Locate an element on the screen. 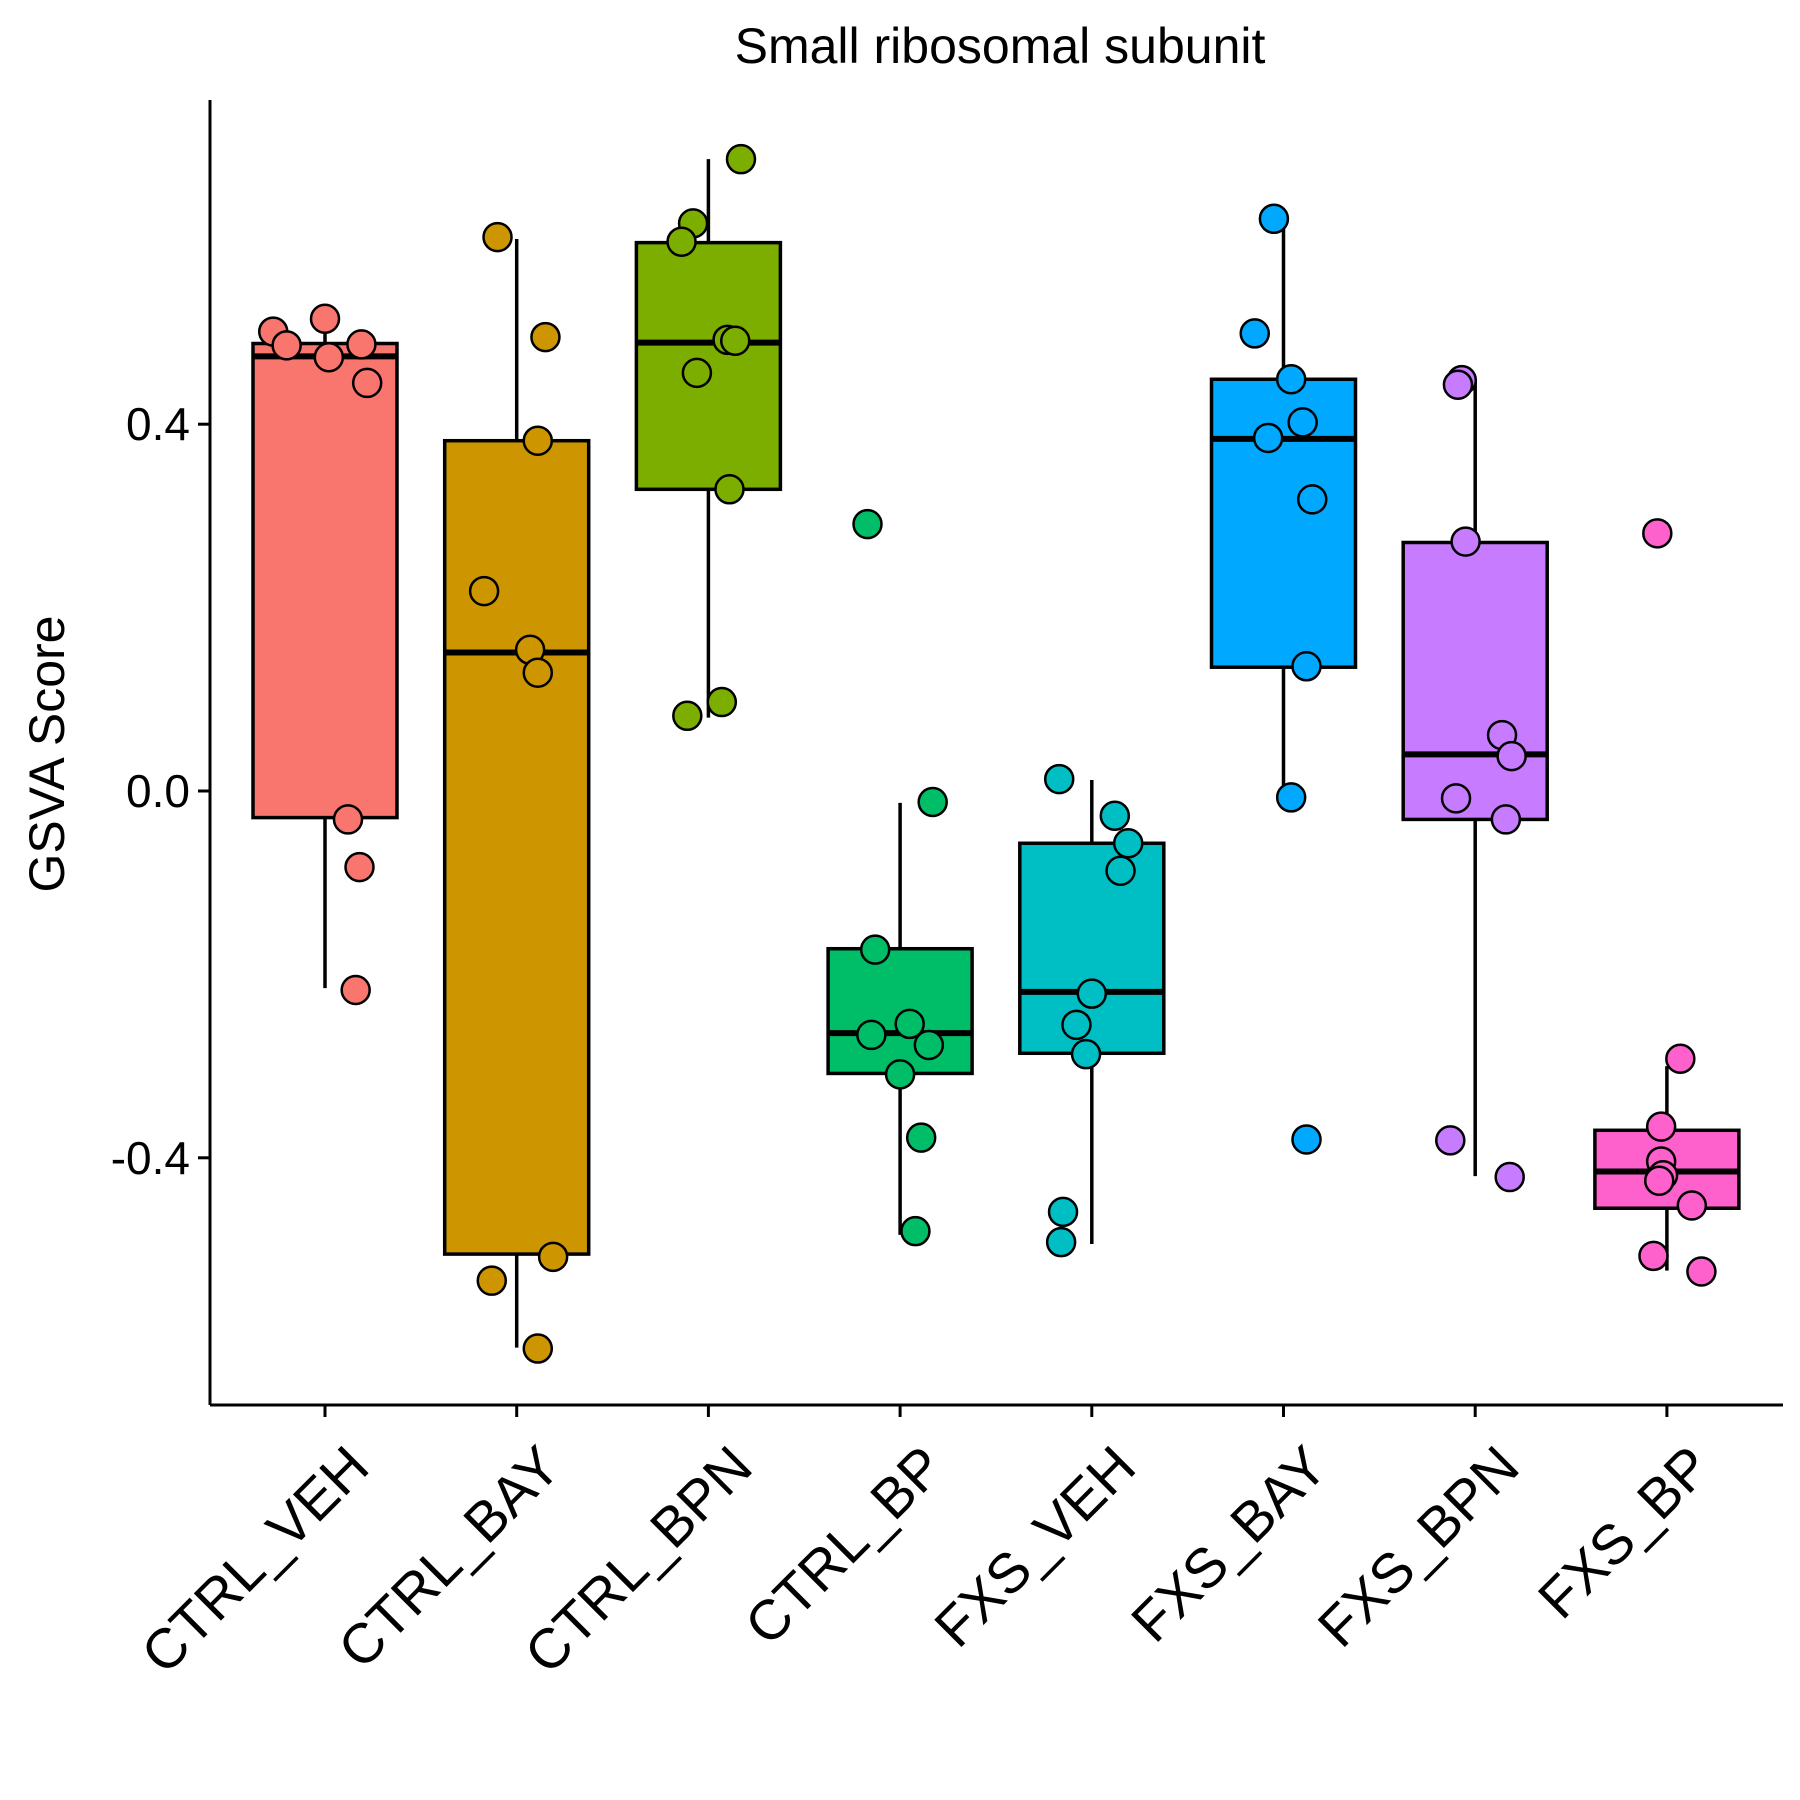  x-tick-label: CTRL_BP is located at coordinates (844, 1545).